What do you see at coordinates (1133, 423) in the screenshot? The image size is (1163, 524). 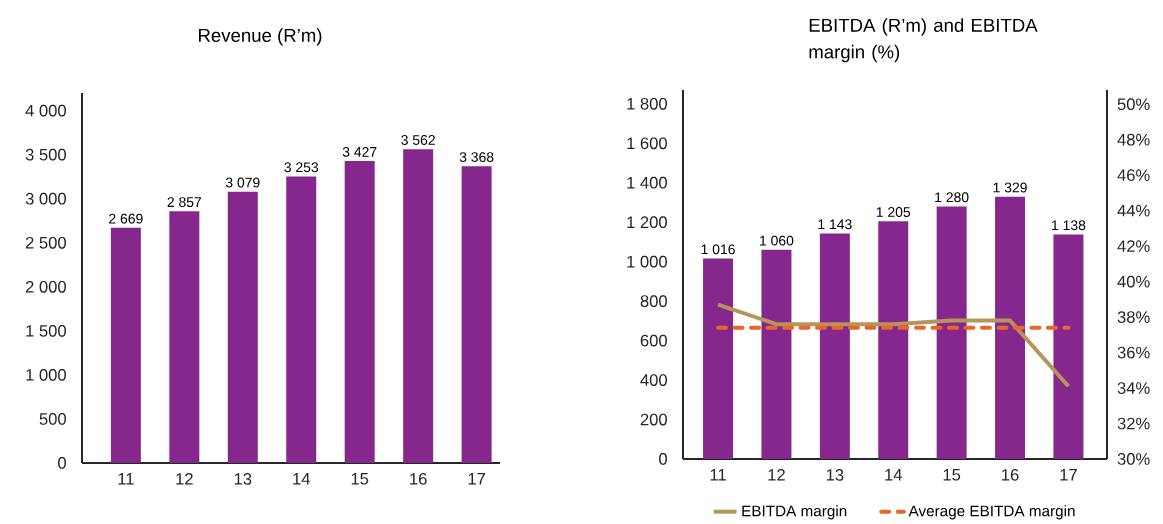 I see `y2-tick-label: 32%` at bounding box center [1133, 423].